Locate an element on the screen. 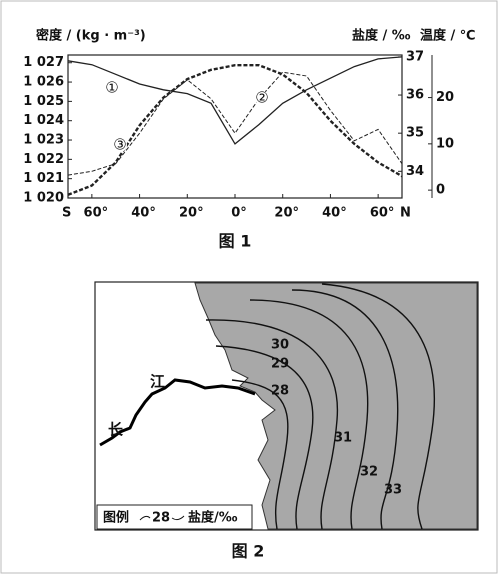 The height and width of the screenshot is (574, 498). legend-sample: 28 is located at coordinates (161, 518).